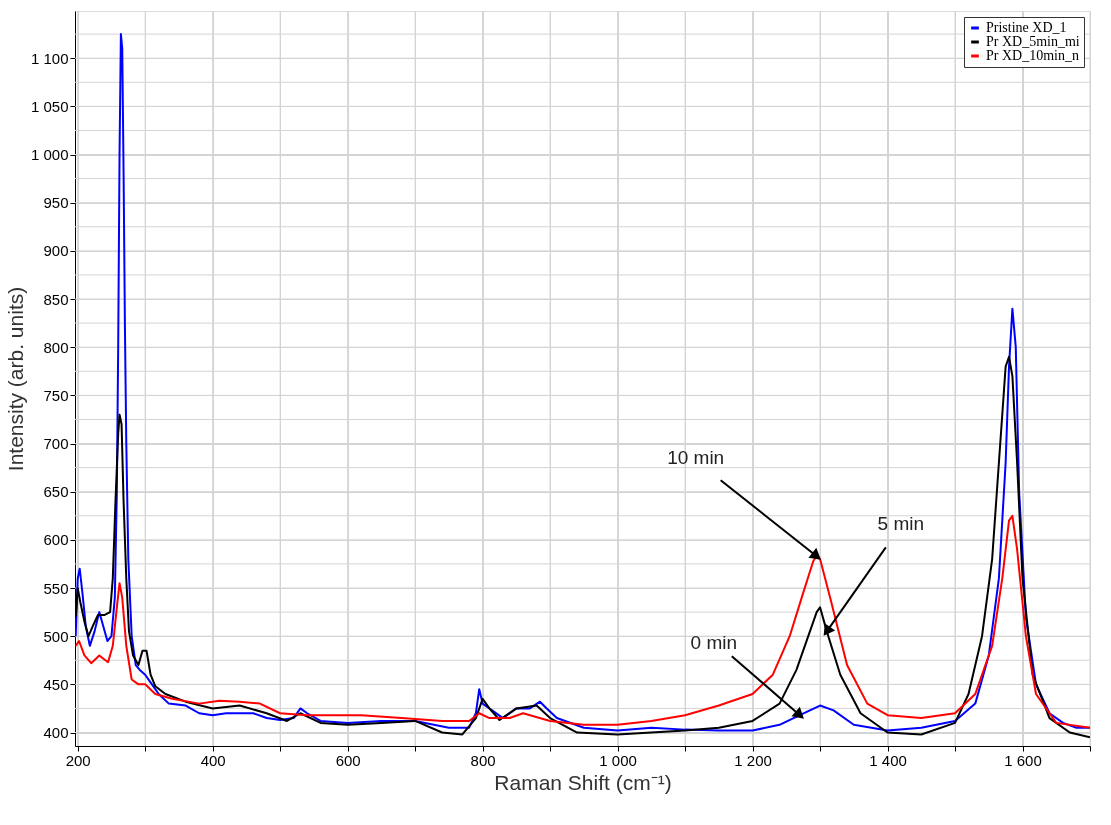  What do you see at coordinates (56, 684) in the screenshot?
I see `y-tick-label: 450` at bounding box center [56, 684].